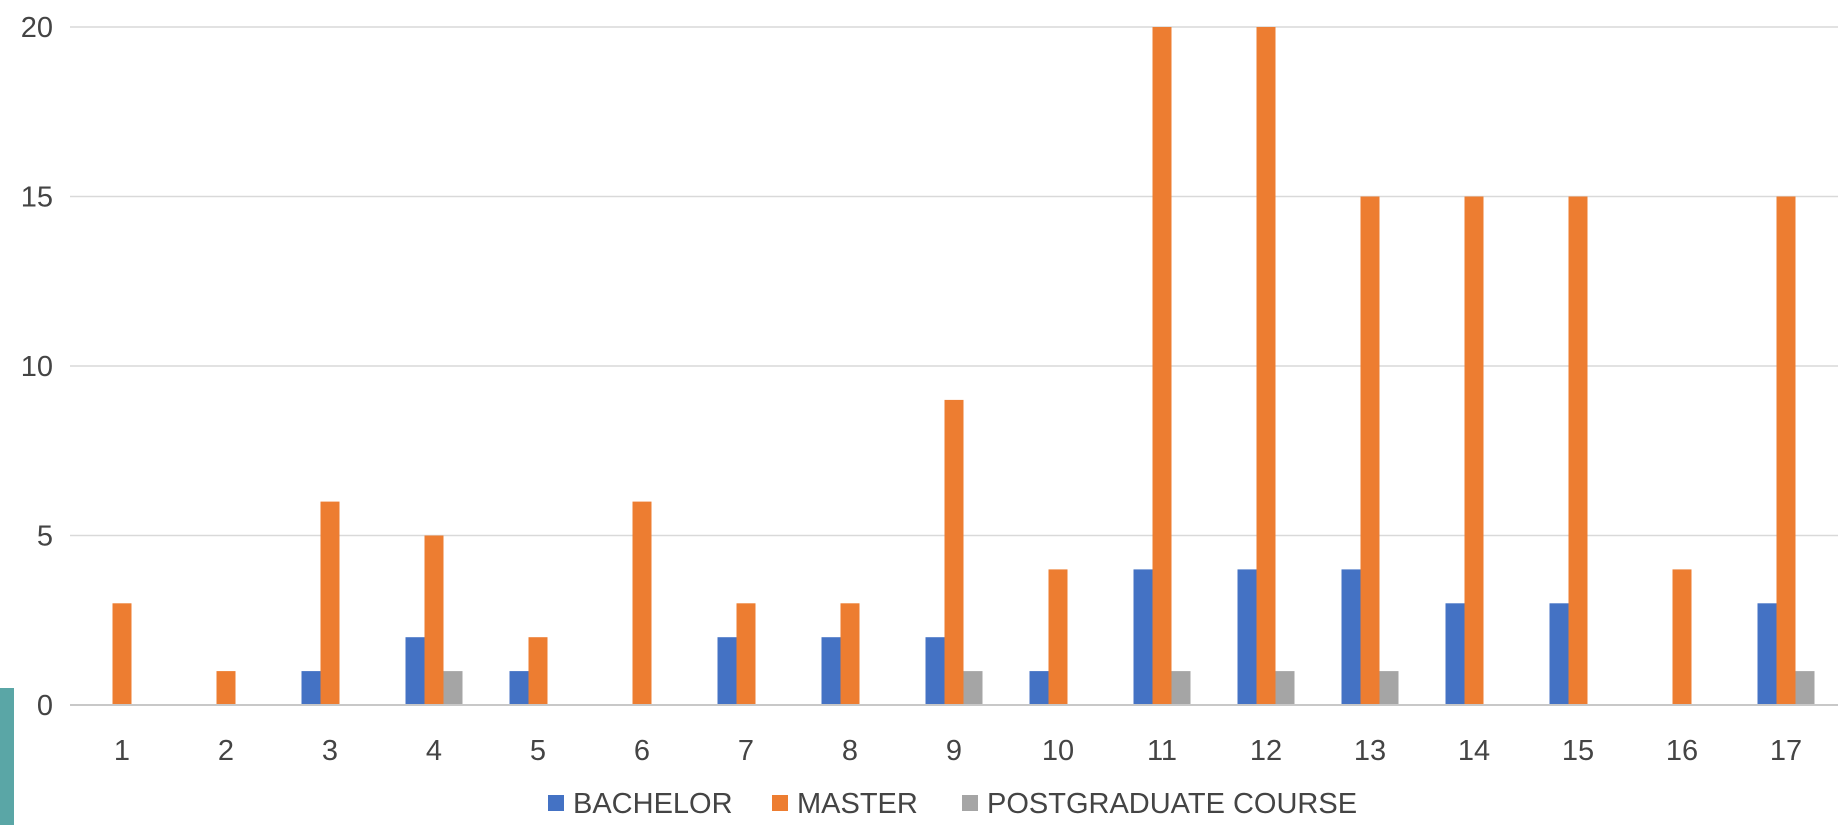 This screenshot has width=1841, height=825. I want to click on side-accent-decoration, so click(7, 756).